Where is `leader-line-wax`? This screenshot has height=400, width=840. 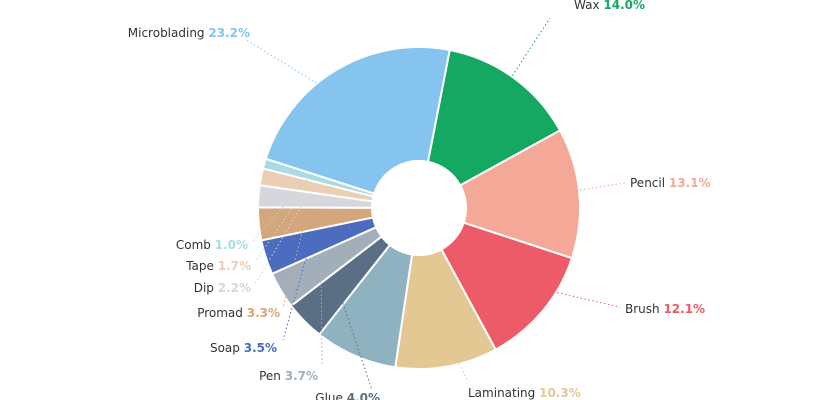
leader-line-wax is located at coordinates (518, 67).